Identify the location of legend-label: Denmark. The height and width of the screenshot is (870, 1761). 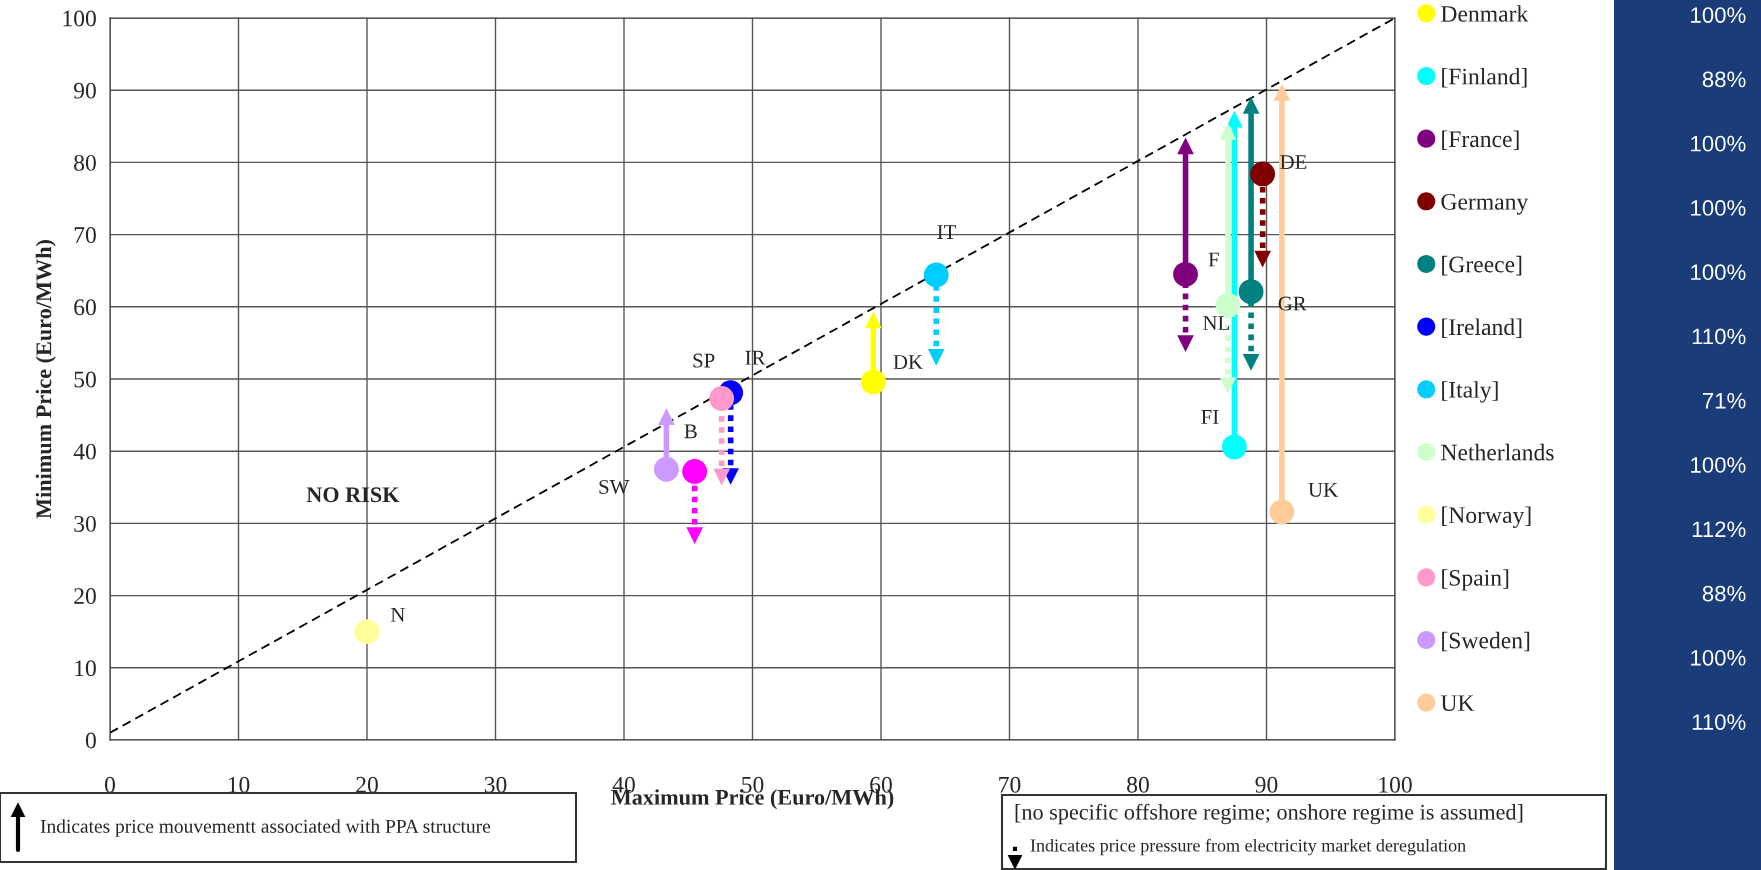
(1485, 13).